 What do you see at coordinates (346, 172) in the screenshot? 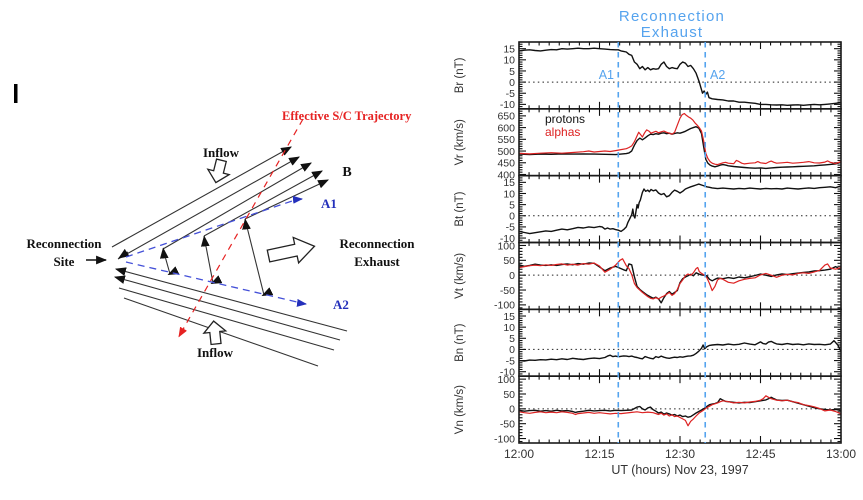
I see `b-field-label: B` at bounding box center [346, 172].